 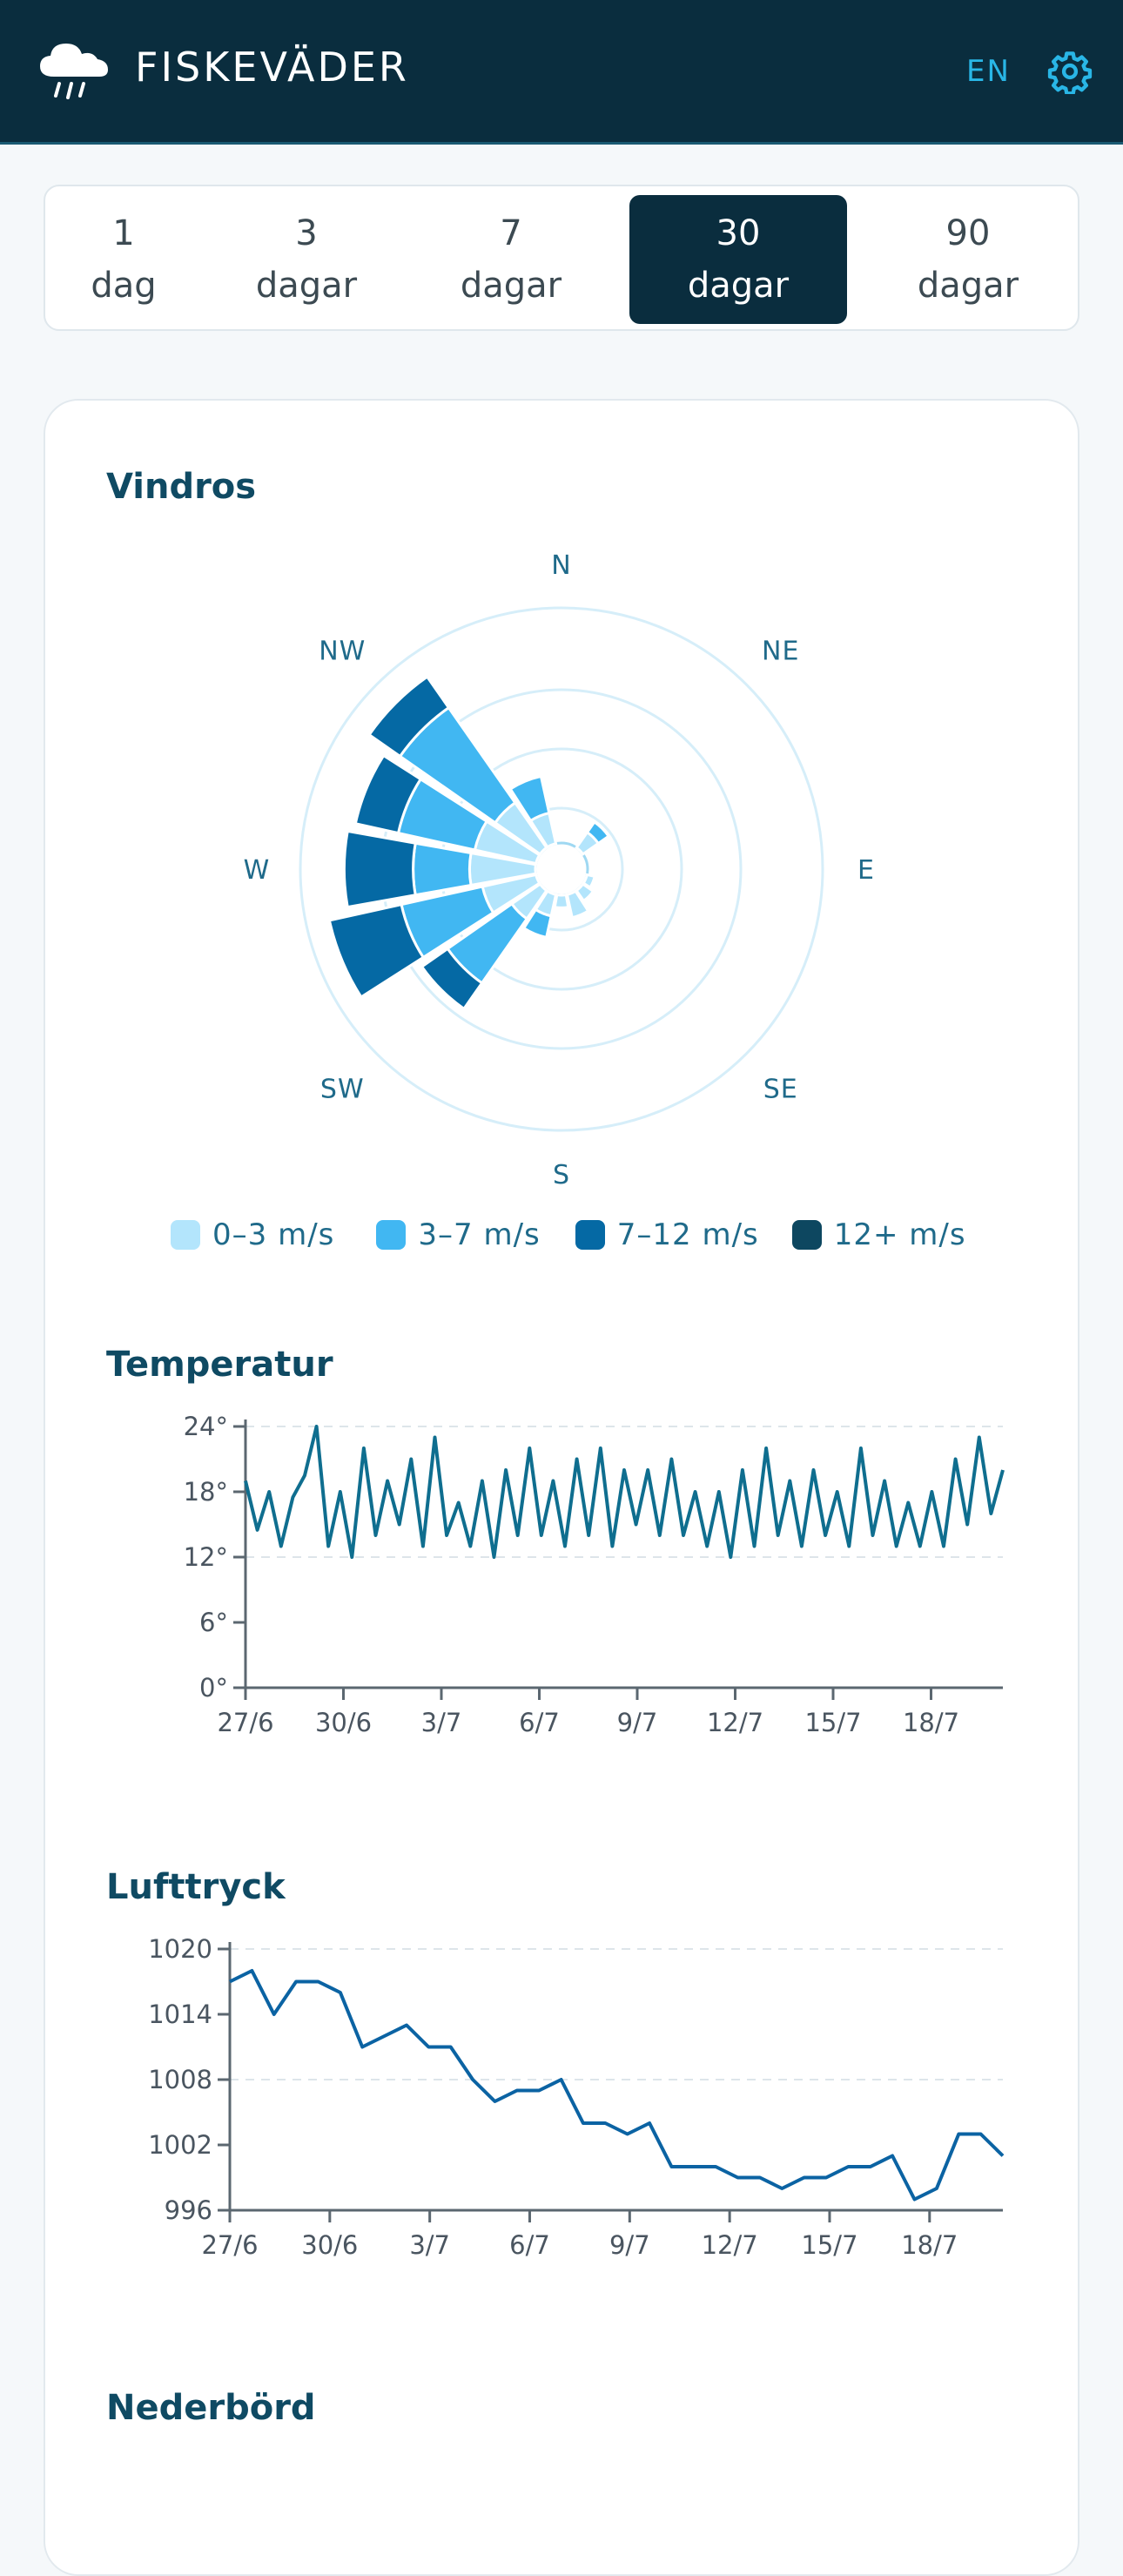 What do you see at coordinates (180, 1949) in the screenshot?
I see `pressure-ytick-label-4: 1020` at bounding box center [180, 1949].